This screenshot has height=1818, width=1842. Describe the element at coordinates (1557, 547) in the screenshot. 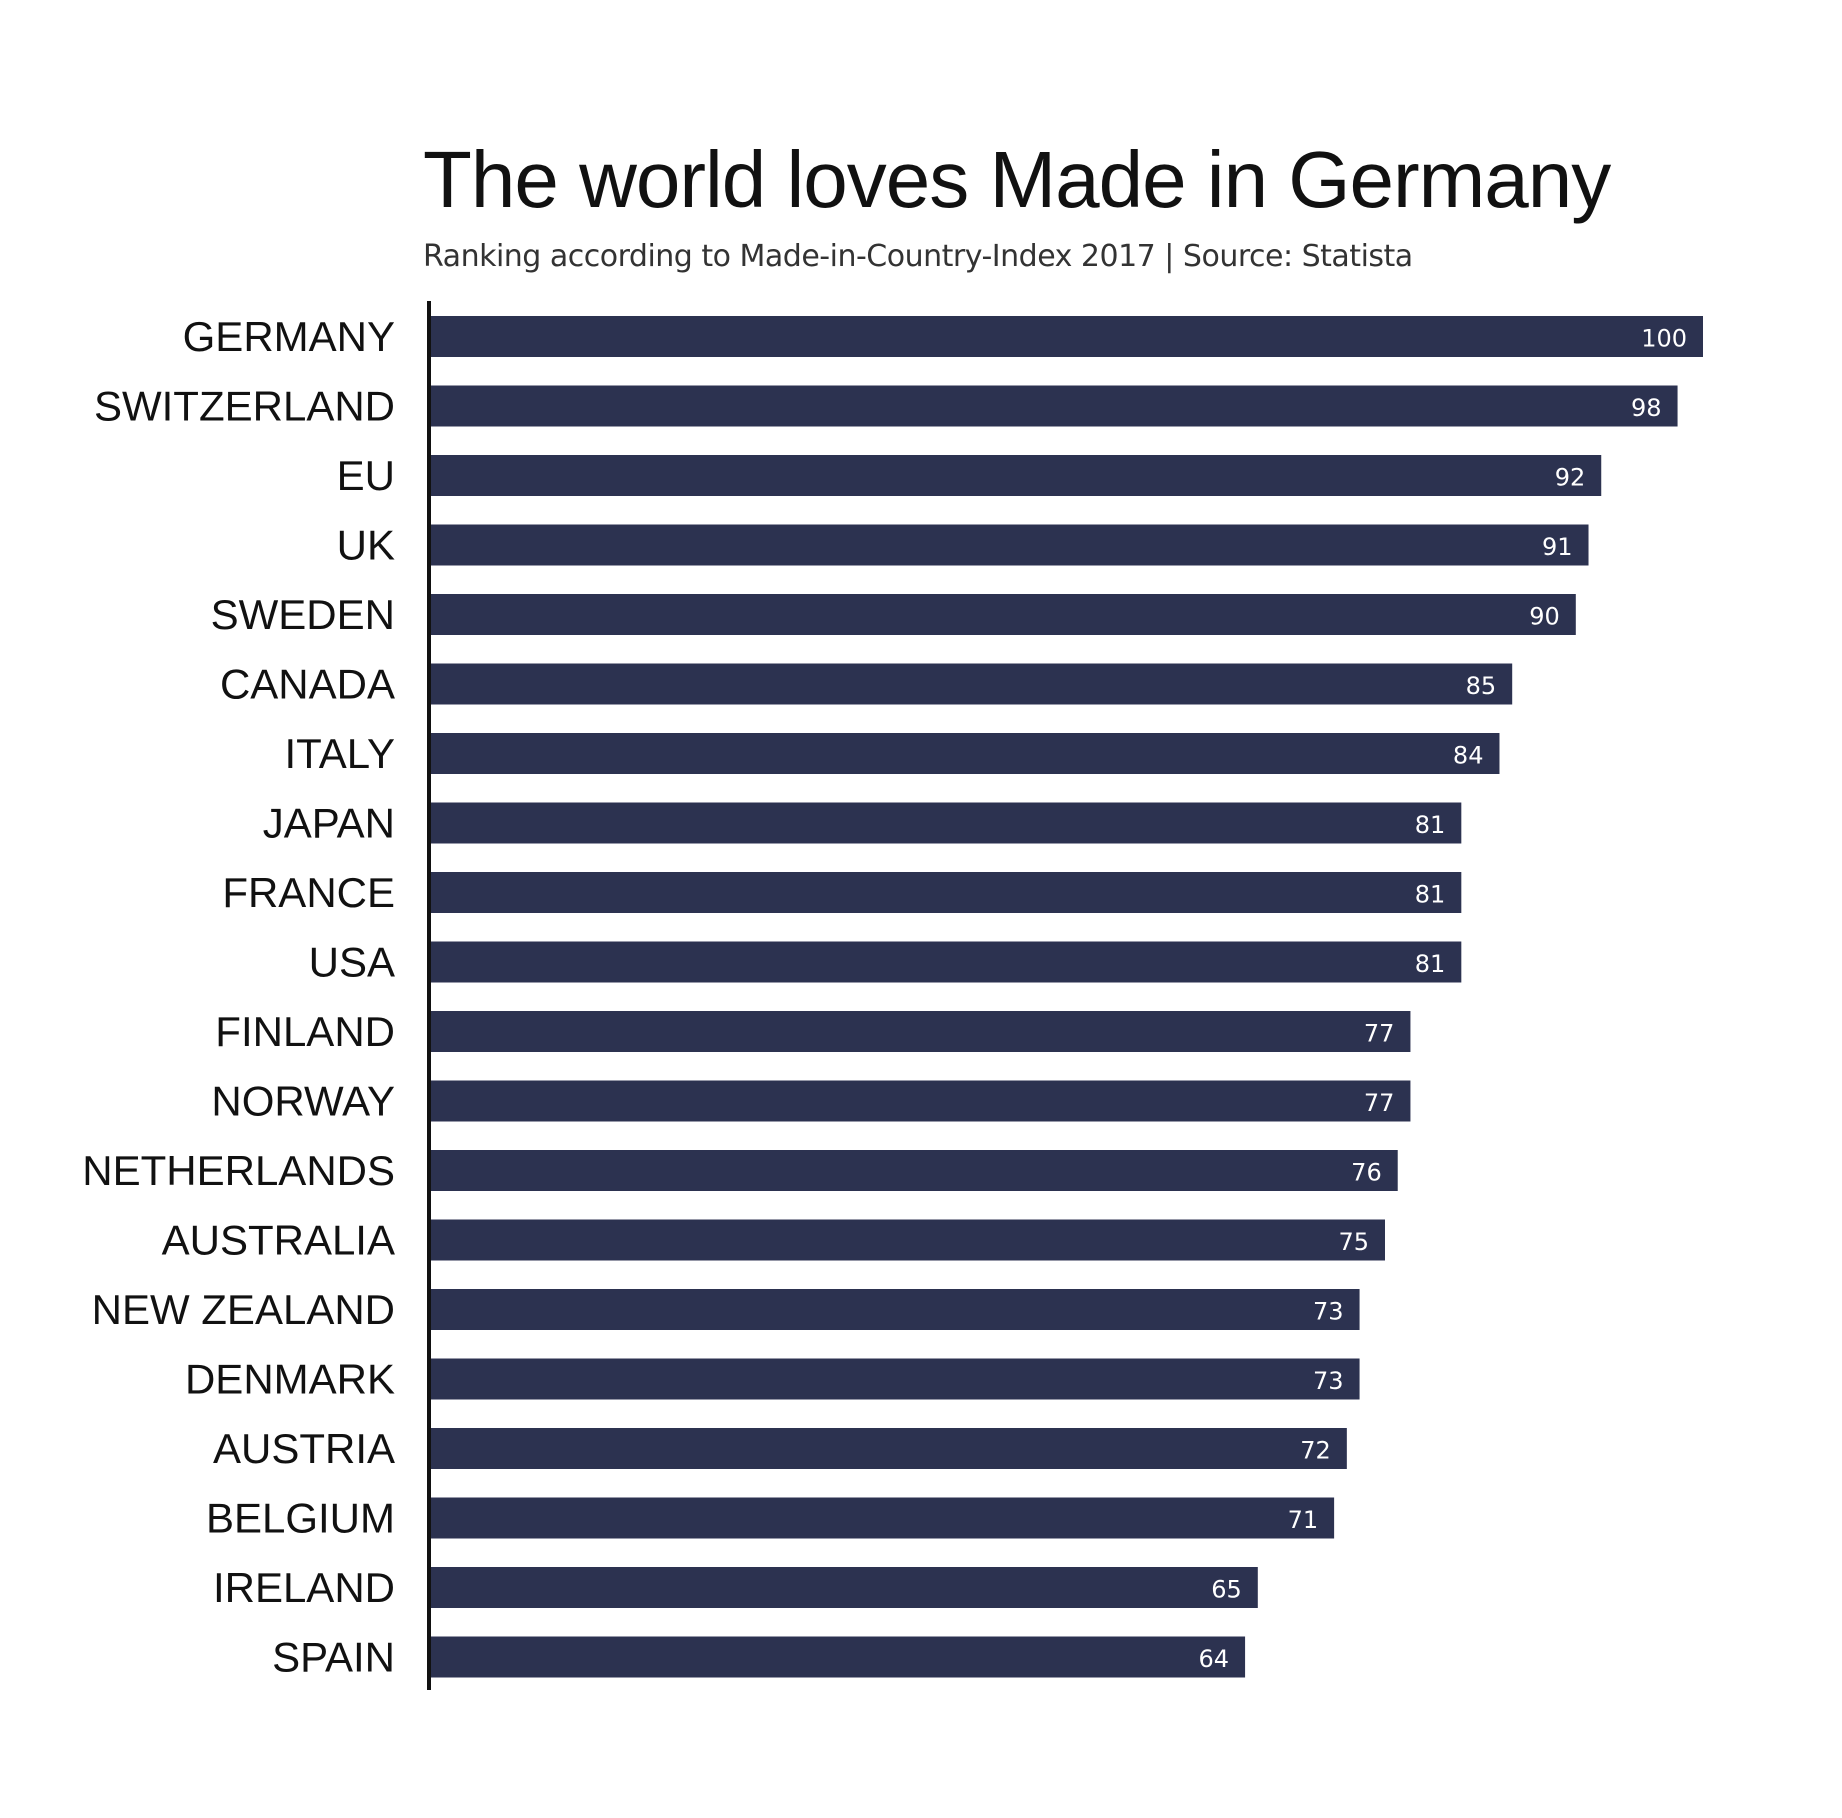

I see `value-label-uk: 91` at that location.